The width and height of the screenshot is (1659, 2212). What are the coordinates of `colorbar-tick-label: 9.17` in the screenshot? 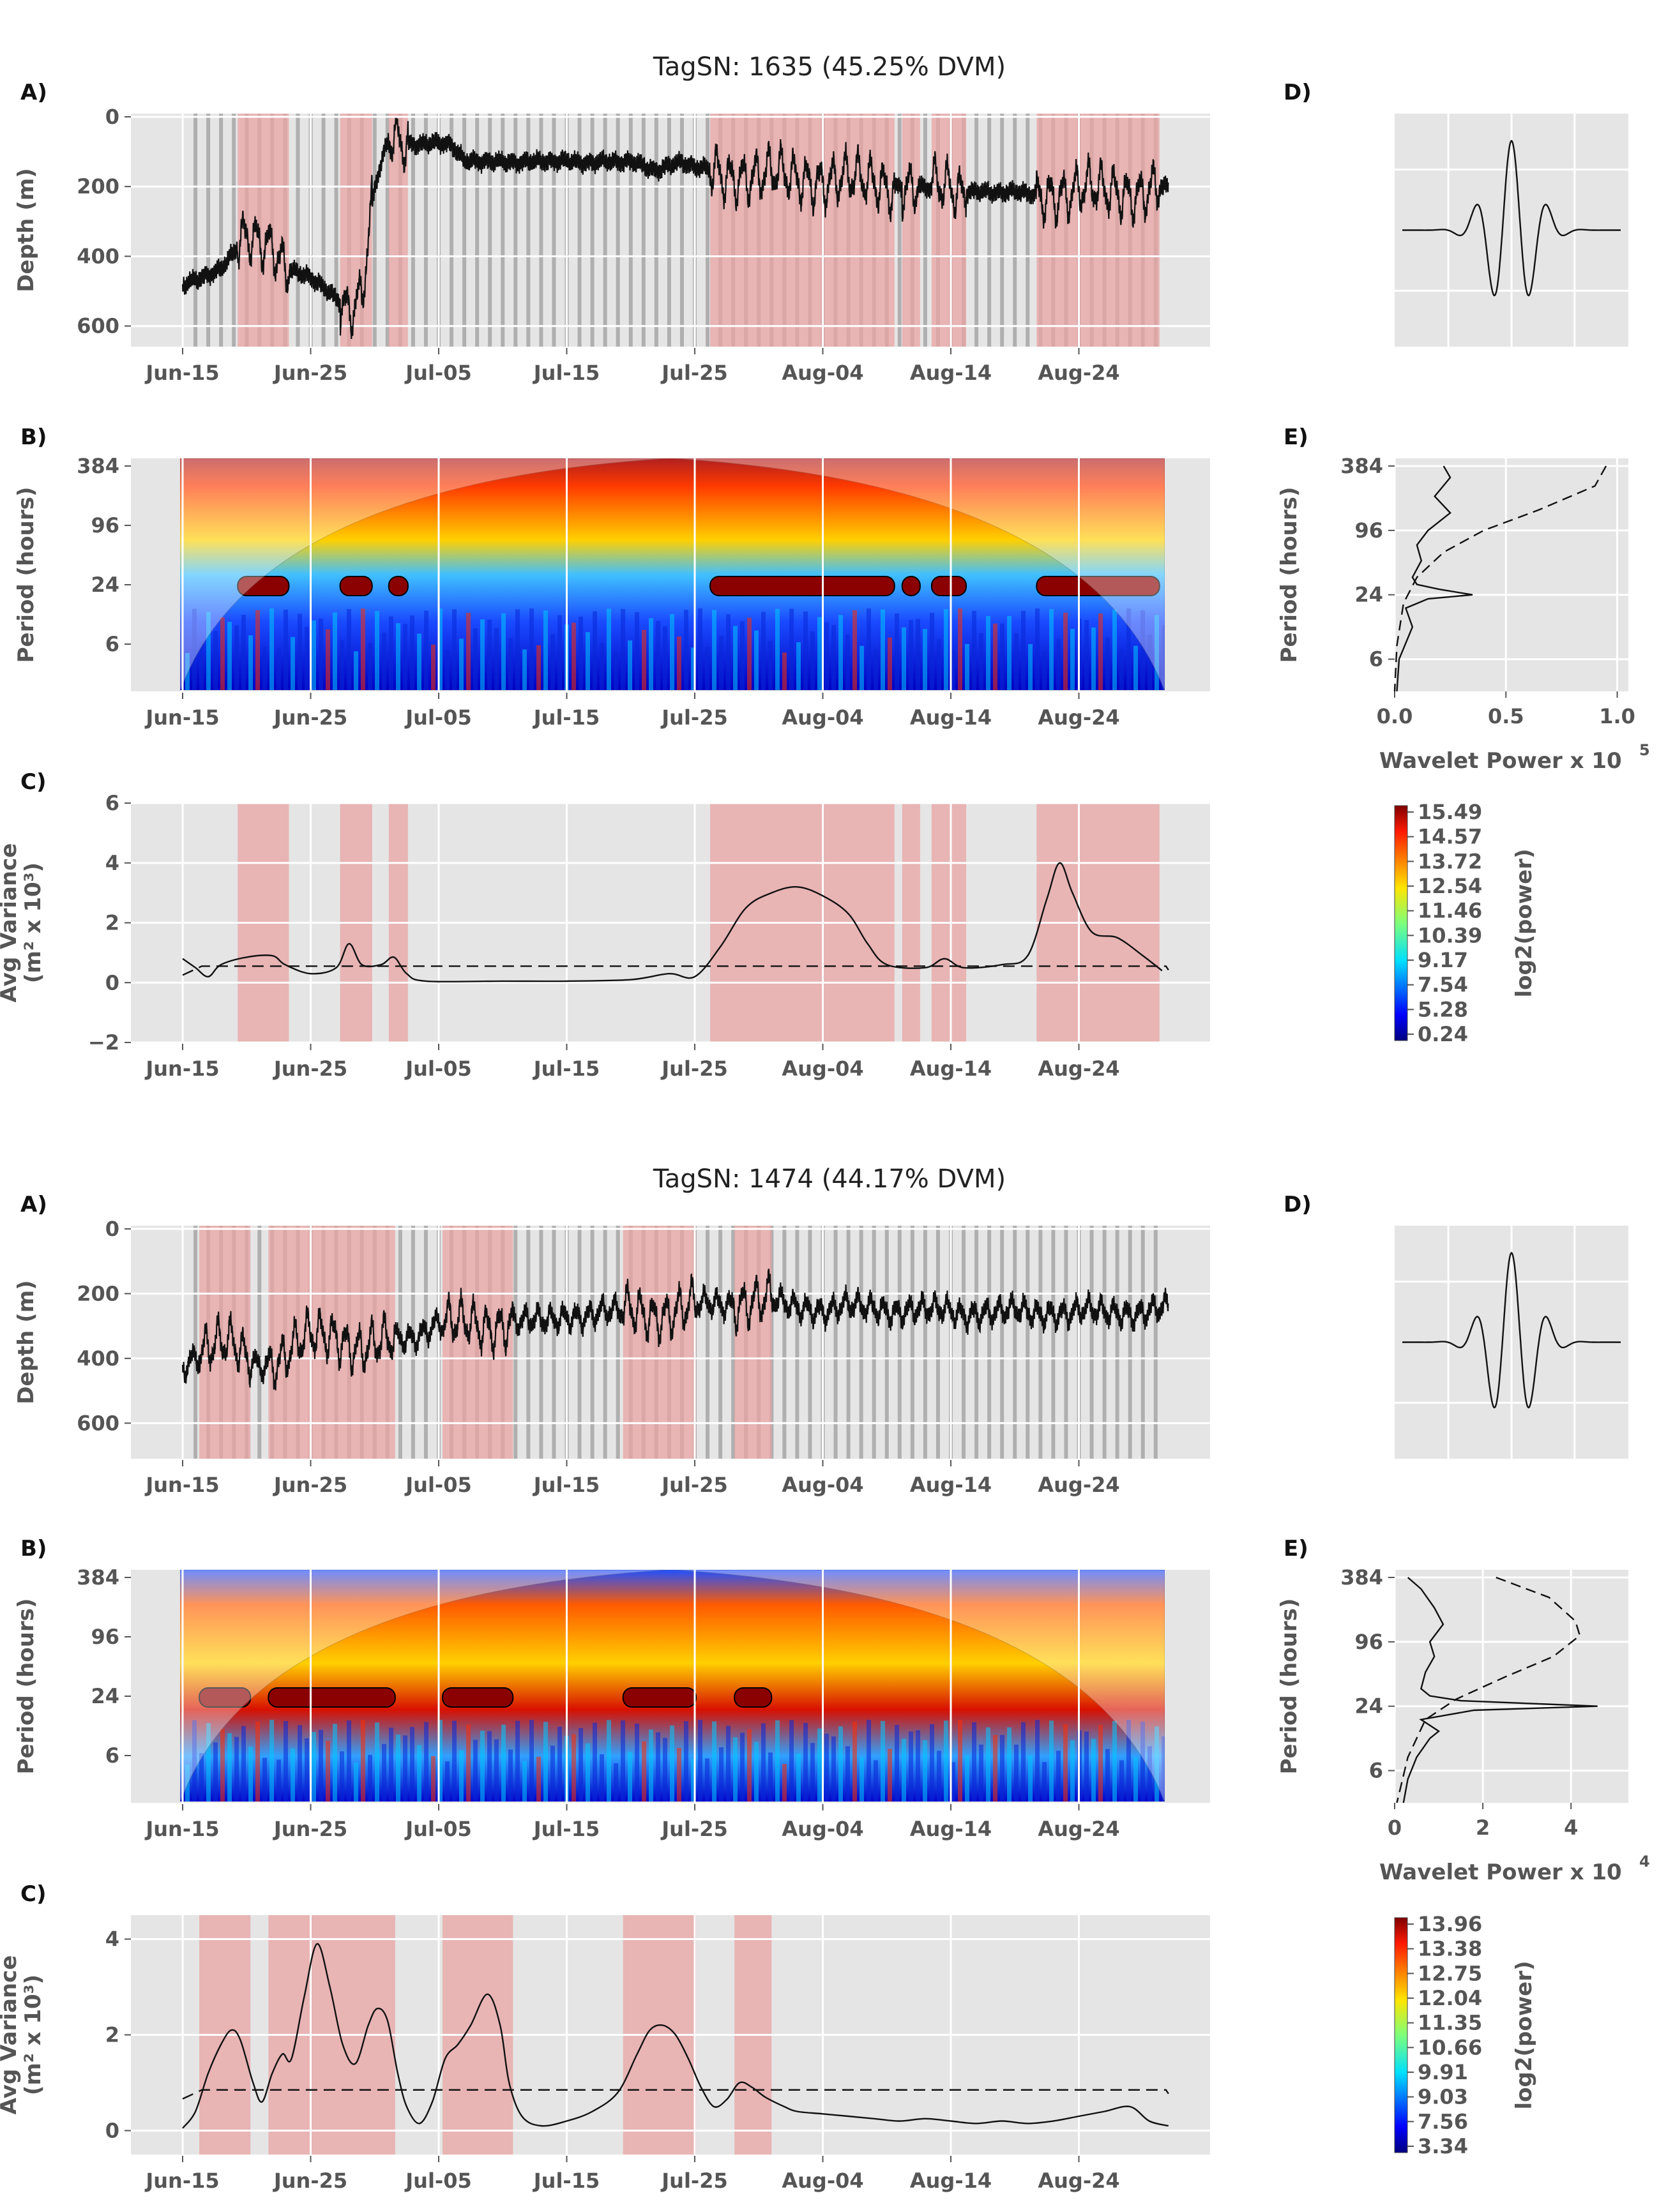 It's located at (1443, 960).